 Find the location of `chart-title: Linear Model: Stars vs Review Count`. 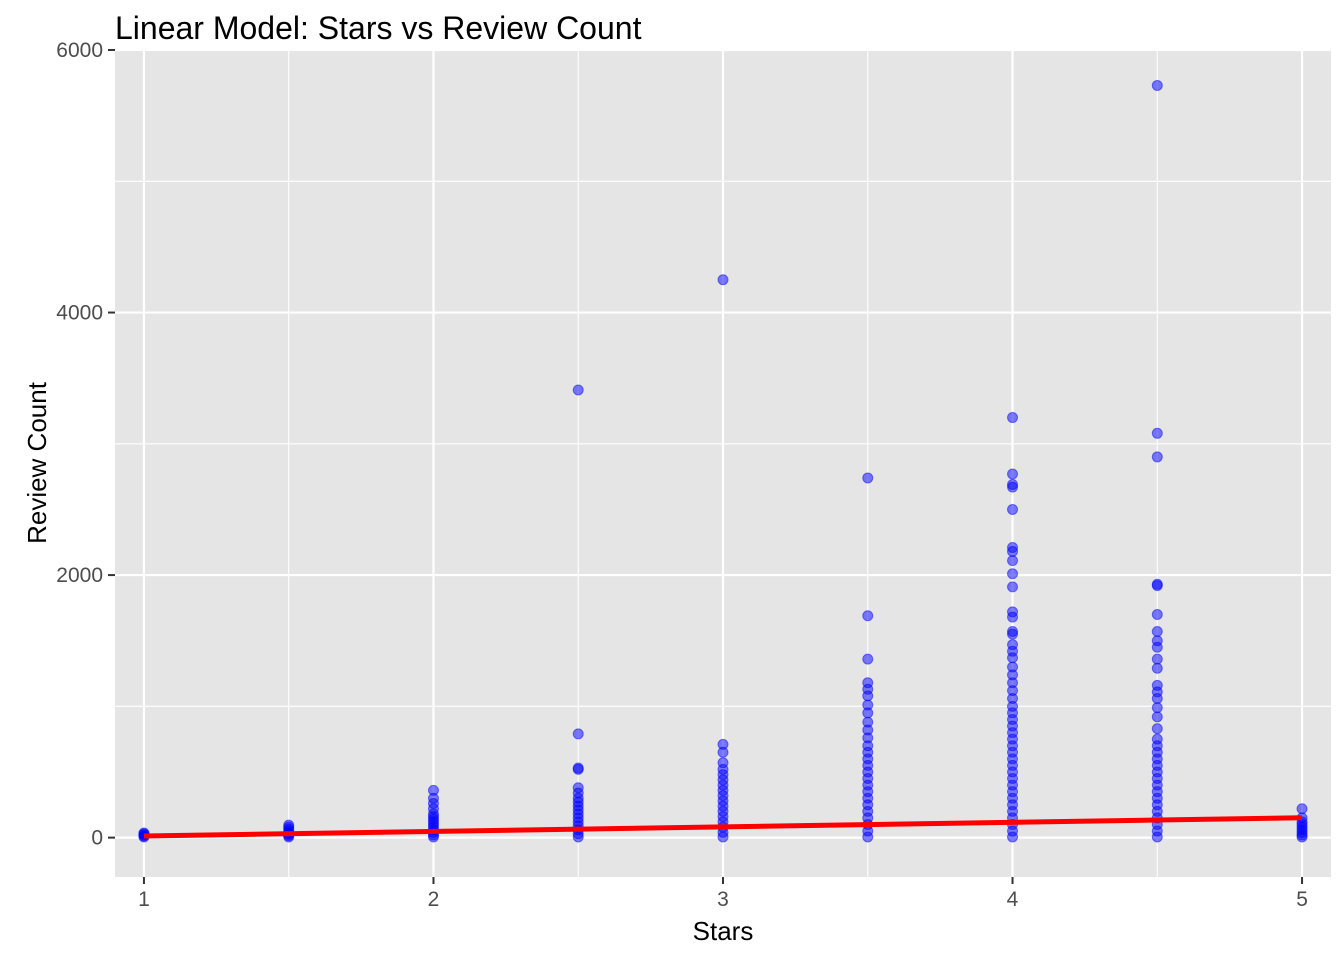

chart-title: Linear Model: Stars vs Review Count is located at coordinates (378, 28).